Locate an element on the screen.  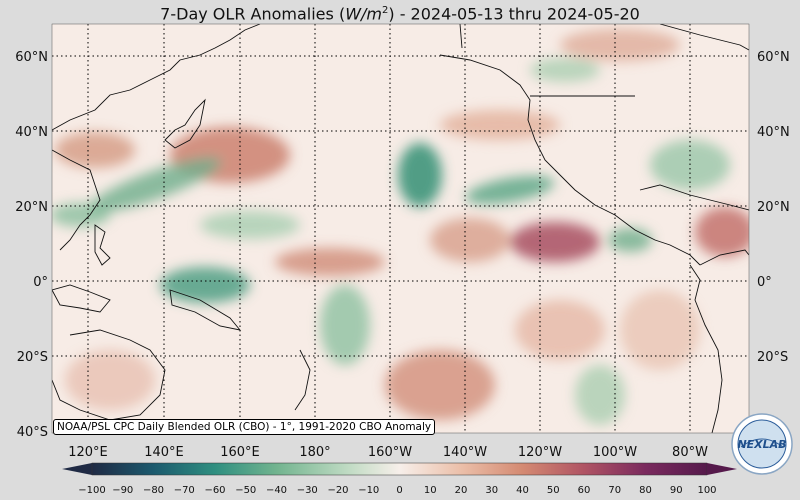
logo-globe is located at coordinates (762, 444).